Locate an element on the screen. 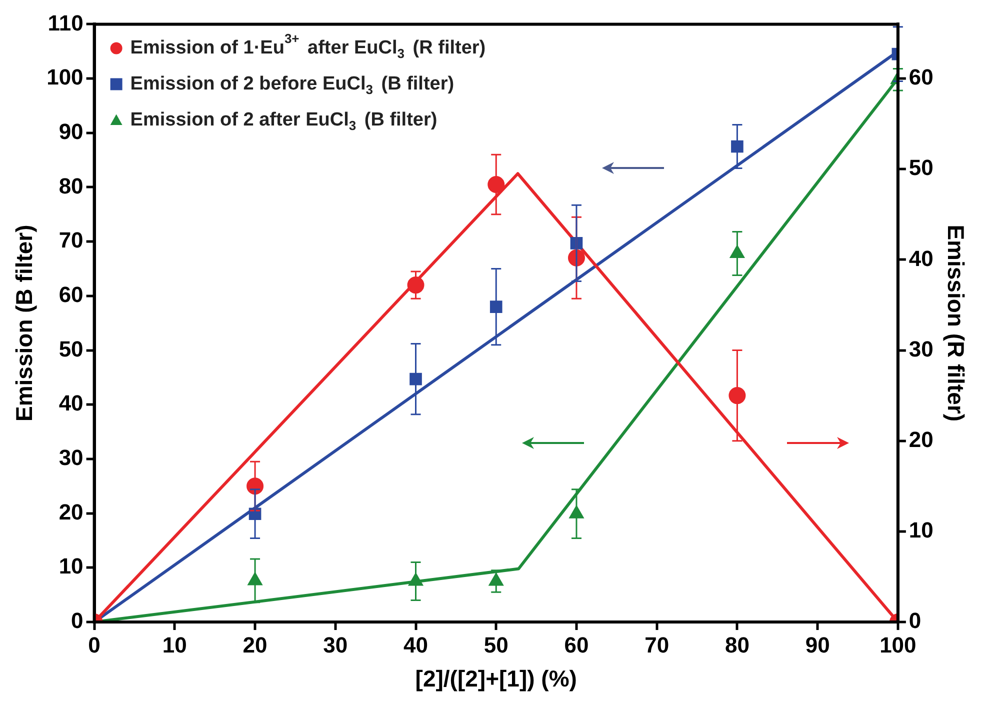 The image size is (986, 706). y2-tick-label: 10 is located at coordinates (921, 529).